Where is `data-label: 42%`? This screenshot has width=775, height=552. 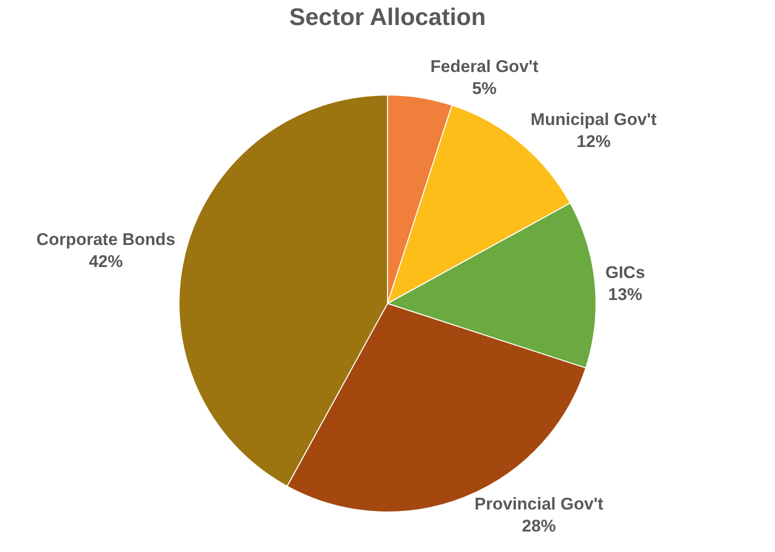 data-label: 42% is located at coordinates (105, 261).